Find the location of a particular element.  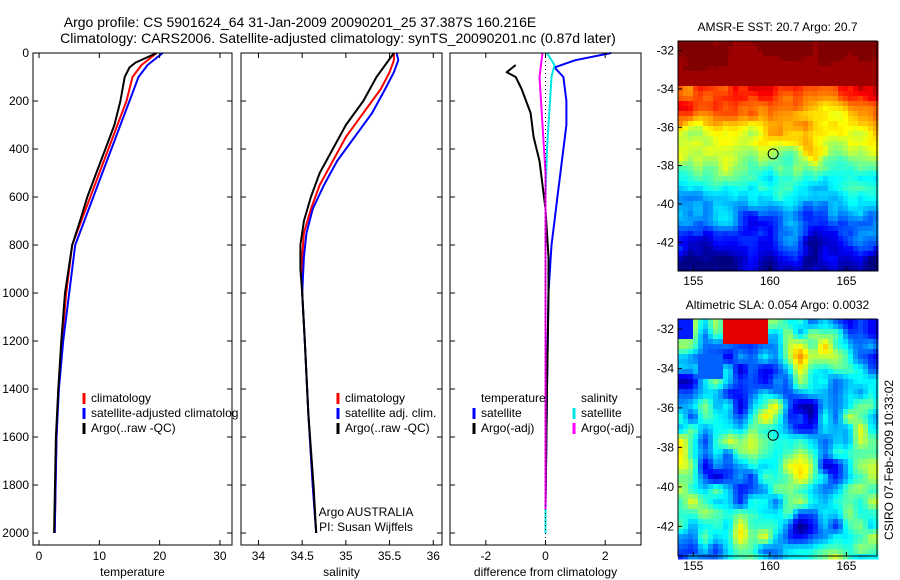

y-tick-label-2: 400 is located at coordinates (19, 149).